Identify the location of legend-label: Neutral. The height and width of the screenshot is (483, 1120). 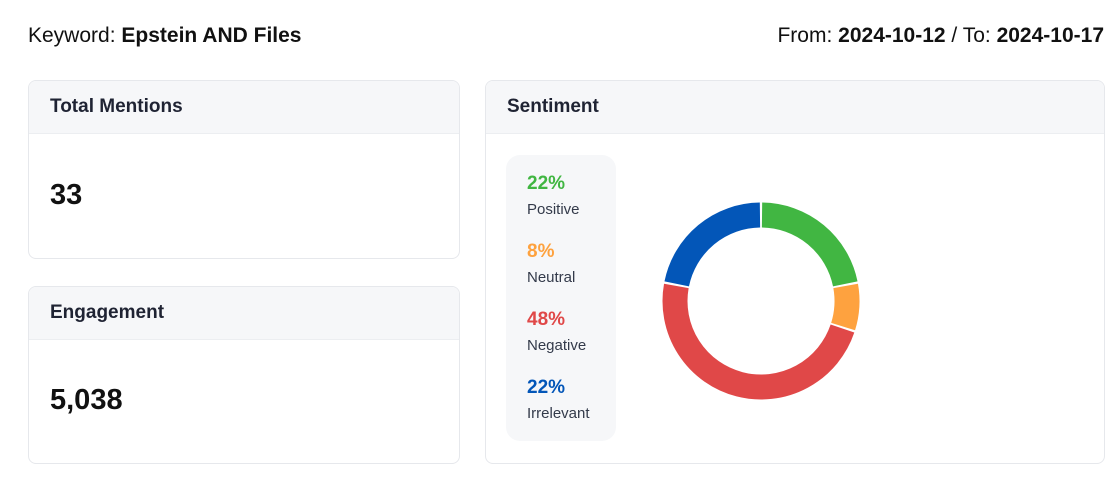
(551, 277).